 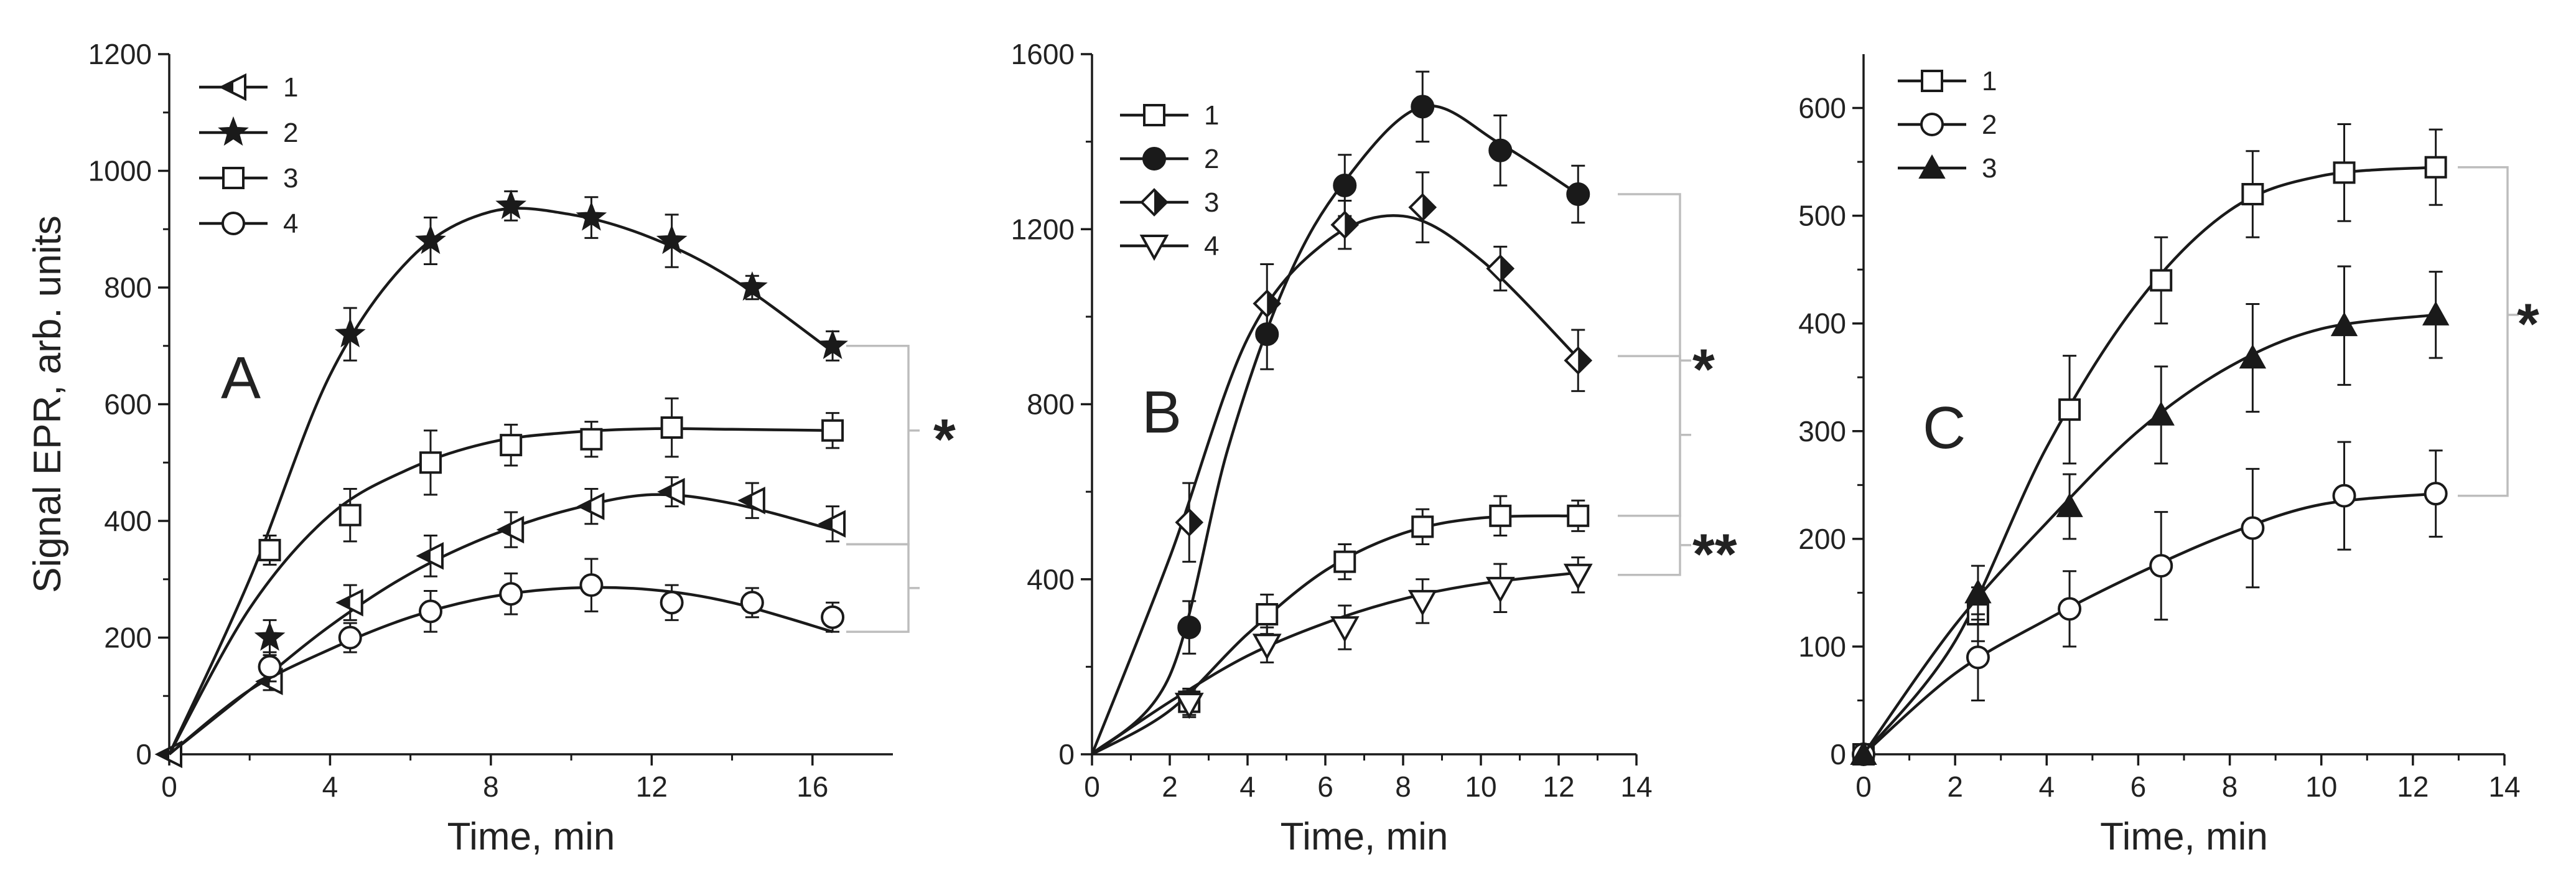 What do you see at coordinates (1169, 159) in the screenshot?
I see `legend-entry: 2` at bounding box center [1169, 159].